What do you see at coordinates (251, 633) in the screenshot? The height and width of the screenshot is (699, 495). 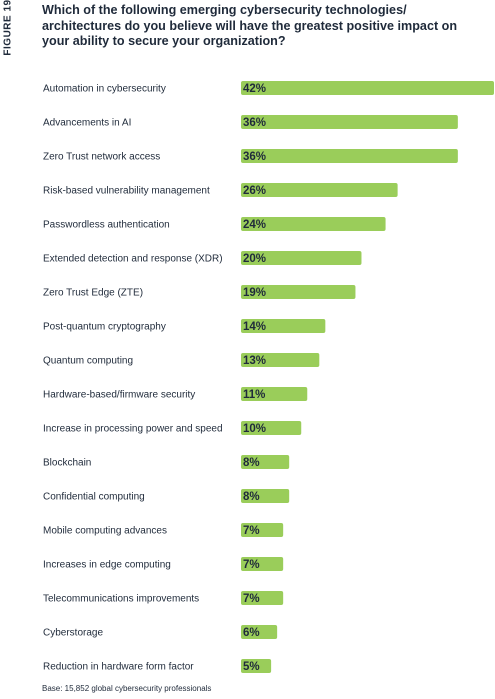 I see `value-label: 6%` at bounding box center [251, 633].